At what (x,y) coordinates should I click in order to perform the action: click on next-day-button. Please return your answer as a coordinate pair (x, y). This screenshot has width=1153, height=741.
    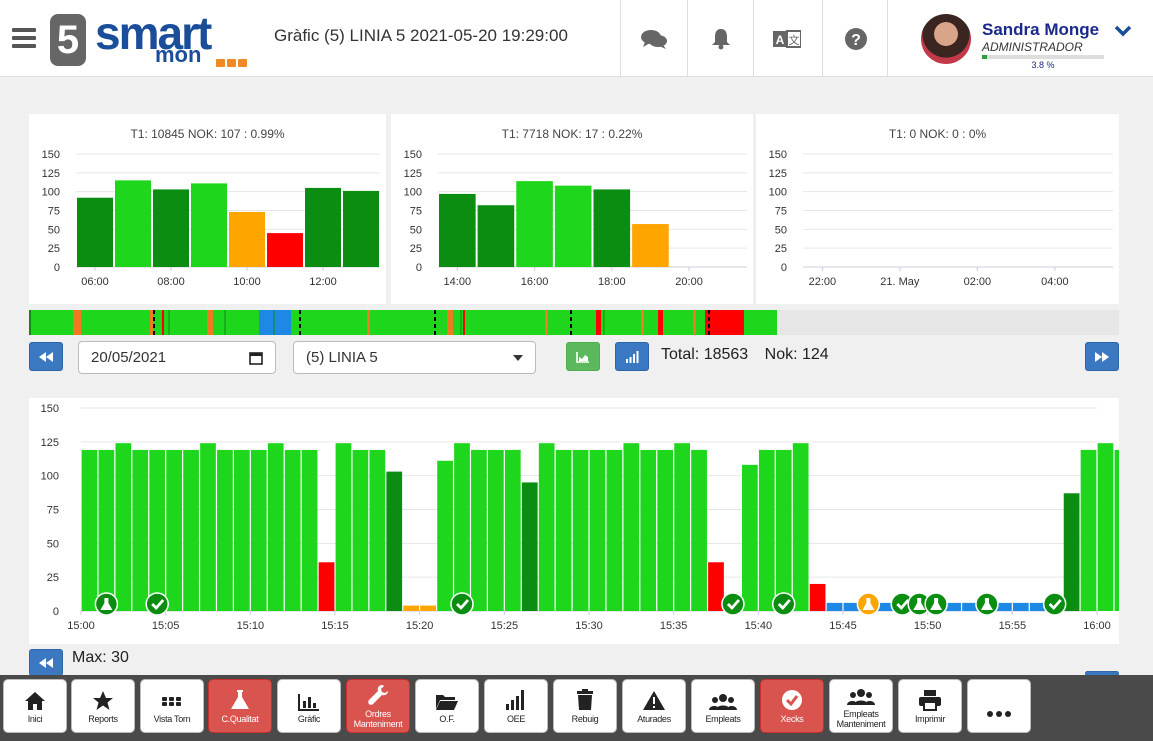
    Looking at the image, I should click on (1102, 356).